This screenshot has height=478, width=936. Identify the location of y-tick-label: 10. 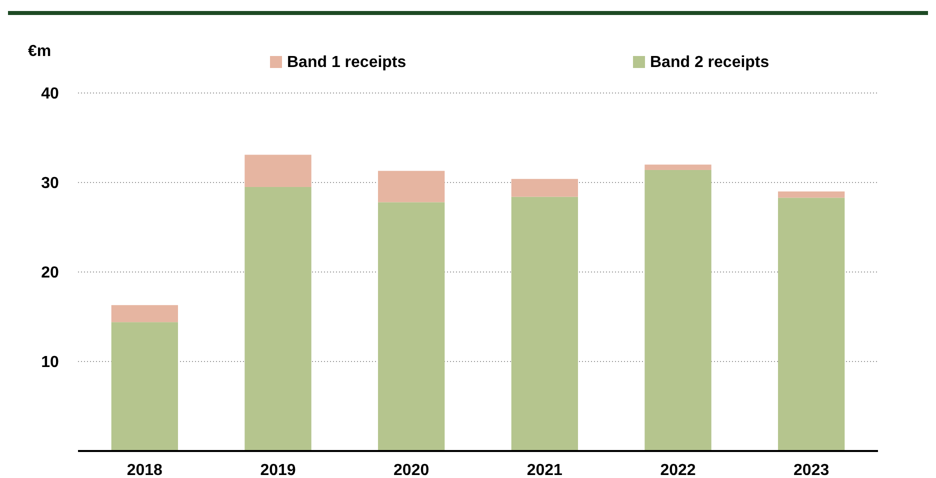
(50, 363).